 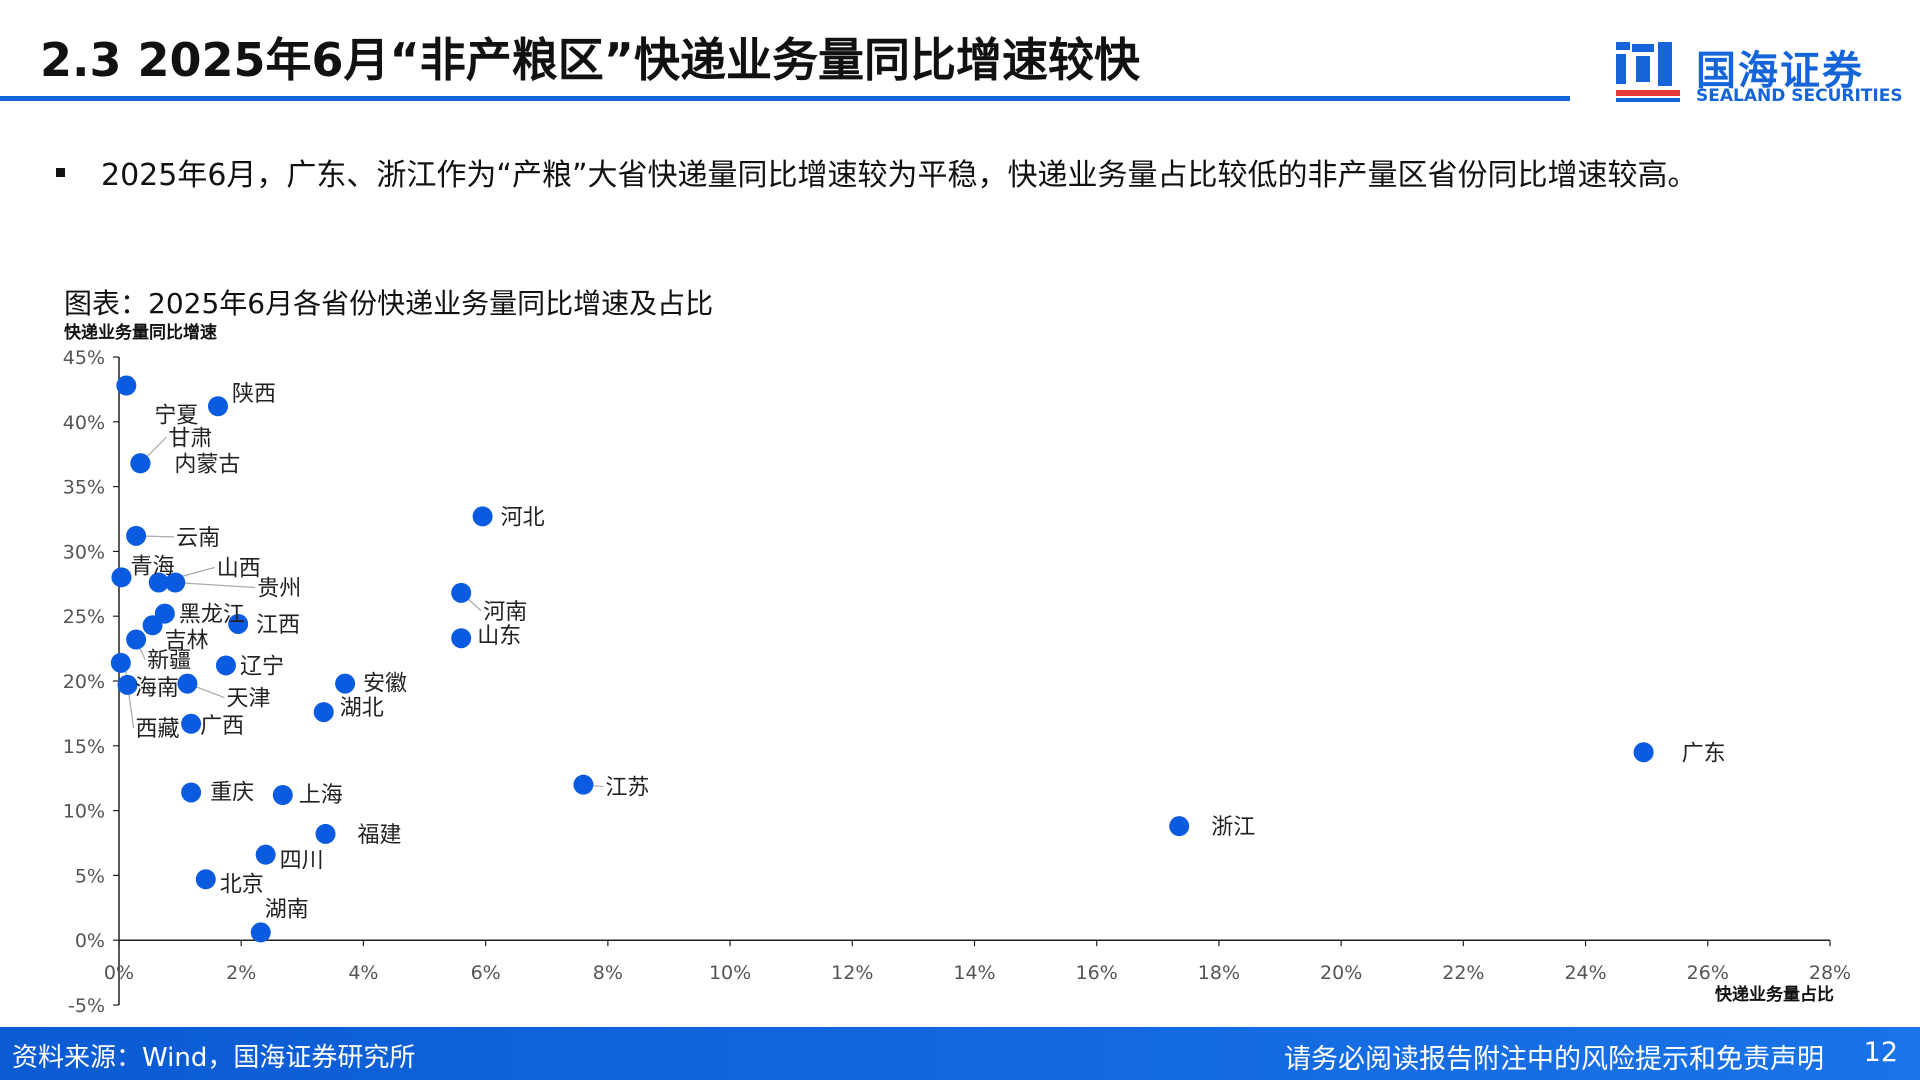 I want to click on data-label: 广西, so click(x=222, y=726).